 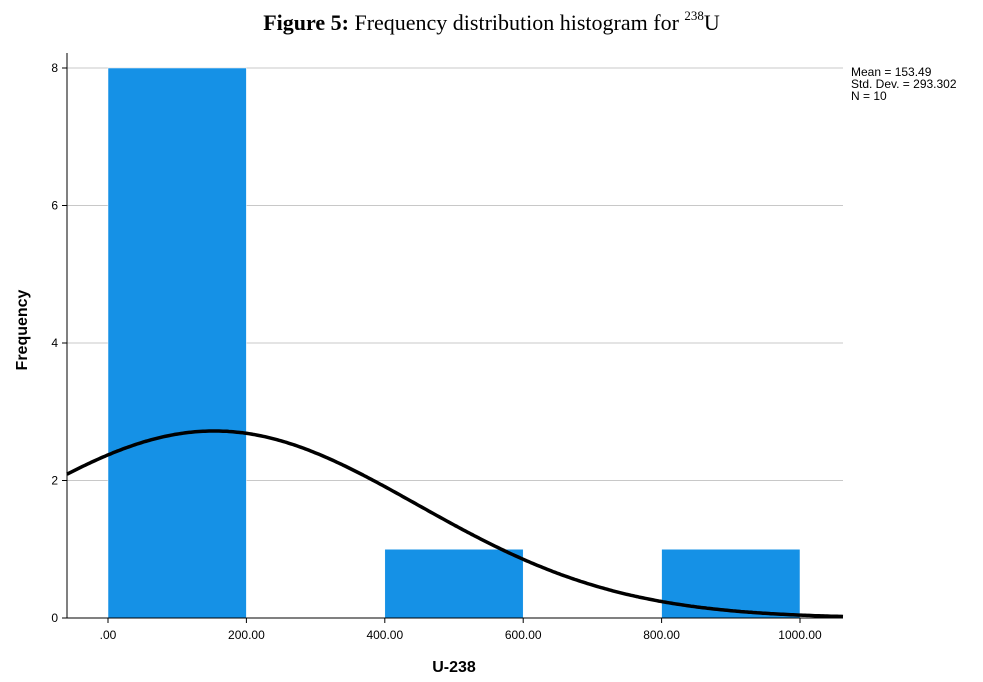 I want to click on isotope-symbol: U, so click(x=711, y=22).